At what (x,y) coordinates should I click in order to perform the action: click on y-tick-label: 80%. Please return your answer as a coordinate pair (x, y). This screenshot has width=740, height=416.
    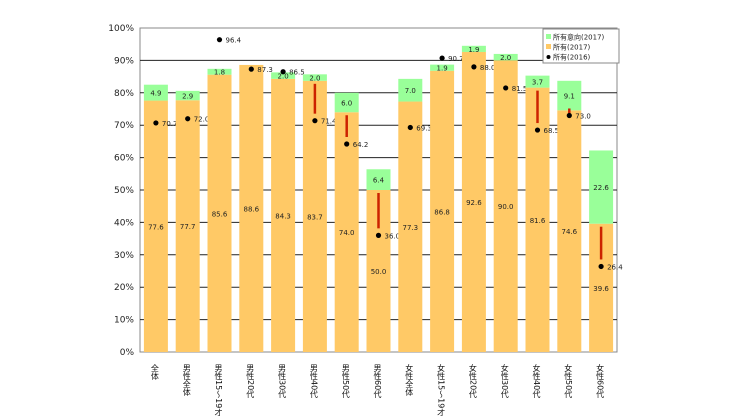
    Looking at the image, I should click on (124, 94).